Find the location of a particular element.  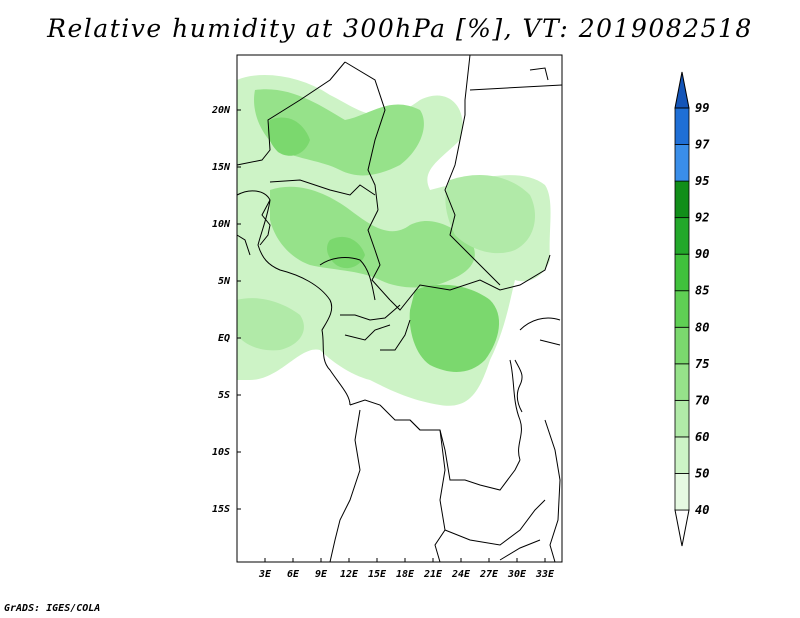

lat-tick-label: 20N is located at coordinates (221, 110).